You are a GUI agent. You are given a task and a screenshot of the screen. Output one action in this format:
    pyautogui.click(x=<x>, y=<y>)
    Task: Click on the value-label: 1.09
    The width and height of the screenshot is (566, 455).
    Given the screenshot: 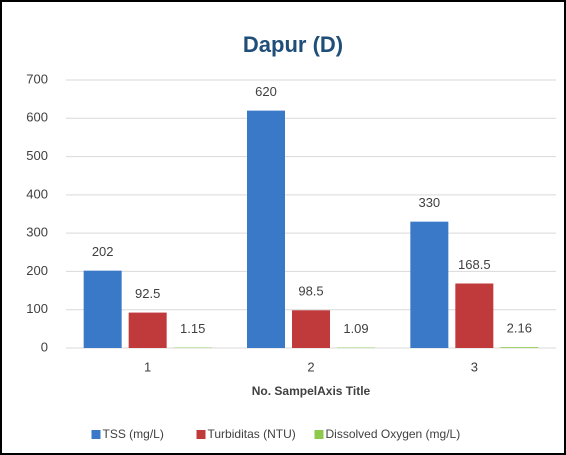 What is the action you would take?
    pyautogui.click(x=355, y=328)
    